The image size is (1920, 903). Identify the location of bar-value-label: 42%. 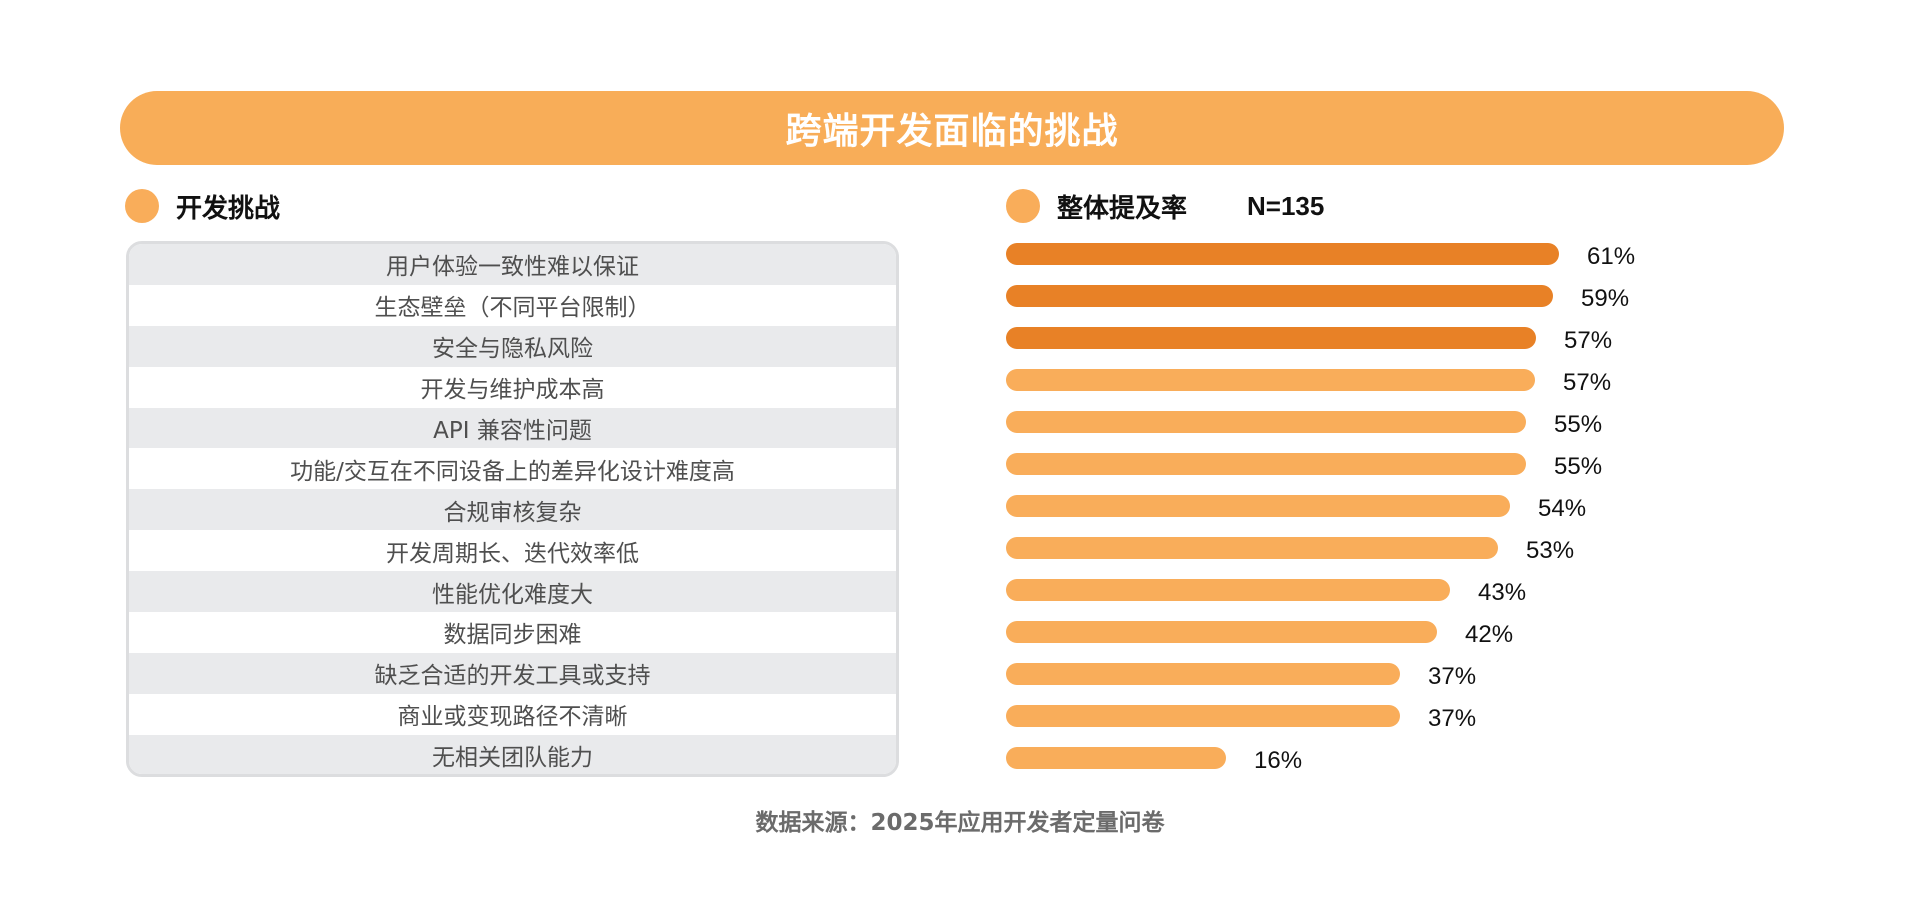
(1489, 634).